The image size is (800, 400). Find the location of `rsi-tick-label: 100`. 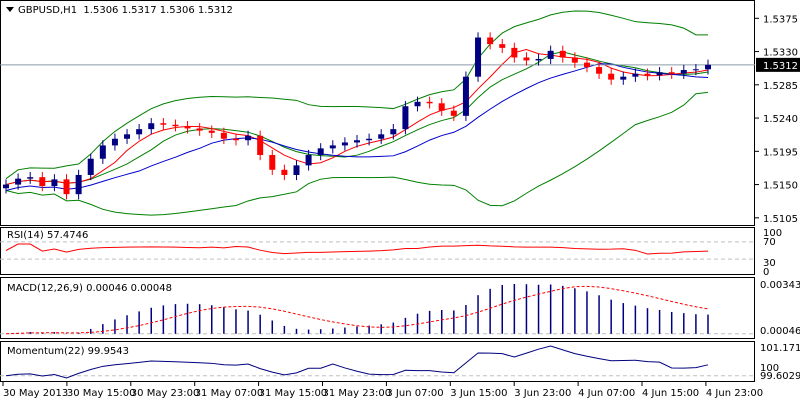

rsi-tick-label: 100 is located at coordinates (772, 233).